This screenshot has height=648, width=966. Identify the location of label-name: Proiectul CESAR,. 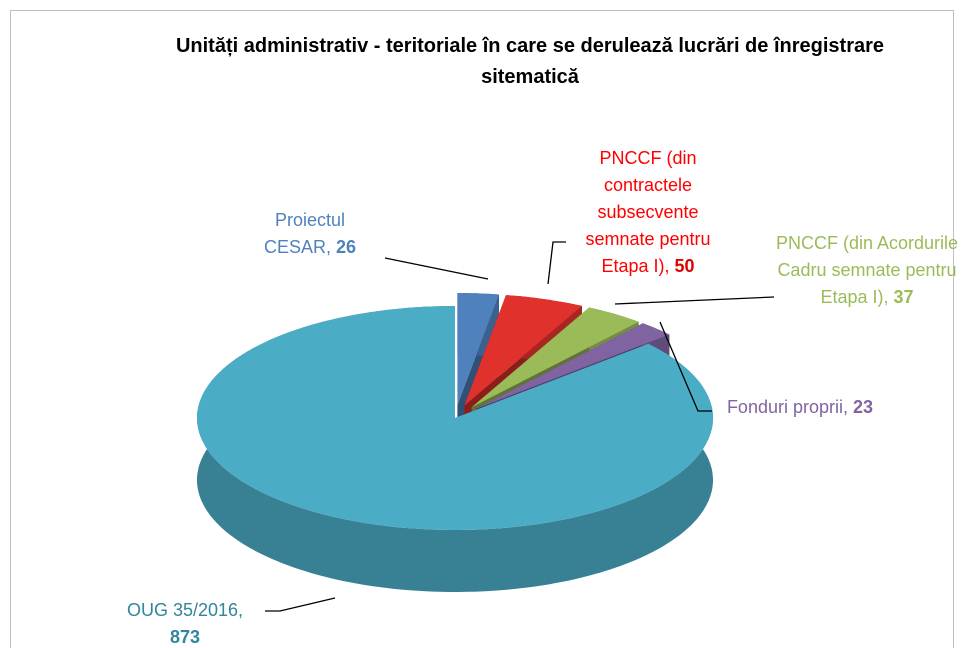
(304, 233).